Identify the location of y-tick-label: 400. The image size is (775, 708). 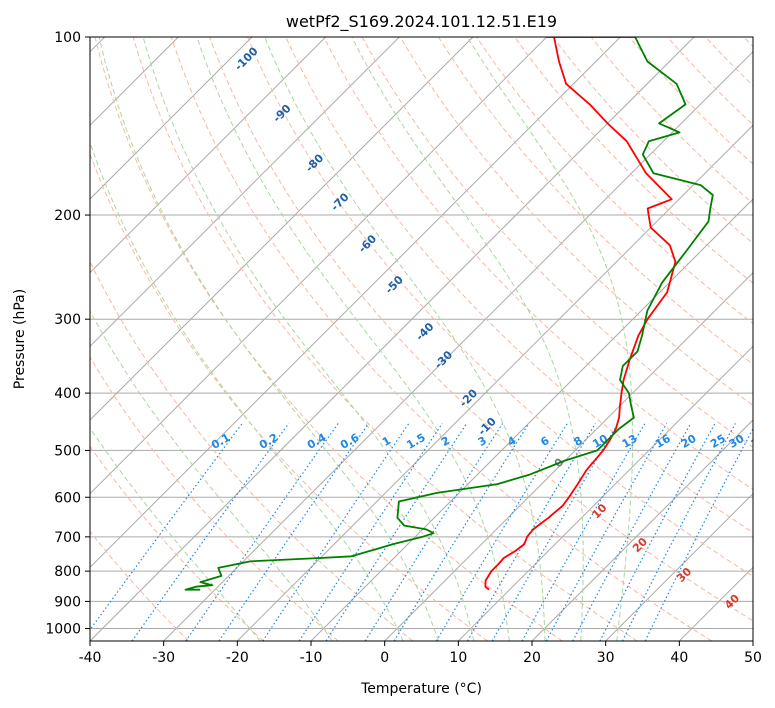
(67, 394).